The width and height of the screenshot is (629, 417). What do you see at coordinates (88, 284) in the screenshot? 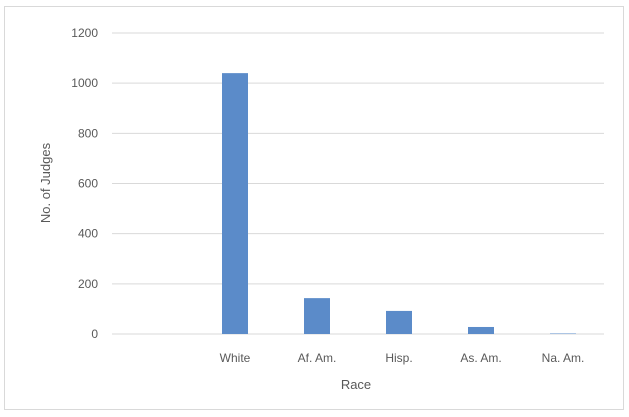
I see `y-tick-label: 200` at bounding box center [88, 284].